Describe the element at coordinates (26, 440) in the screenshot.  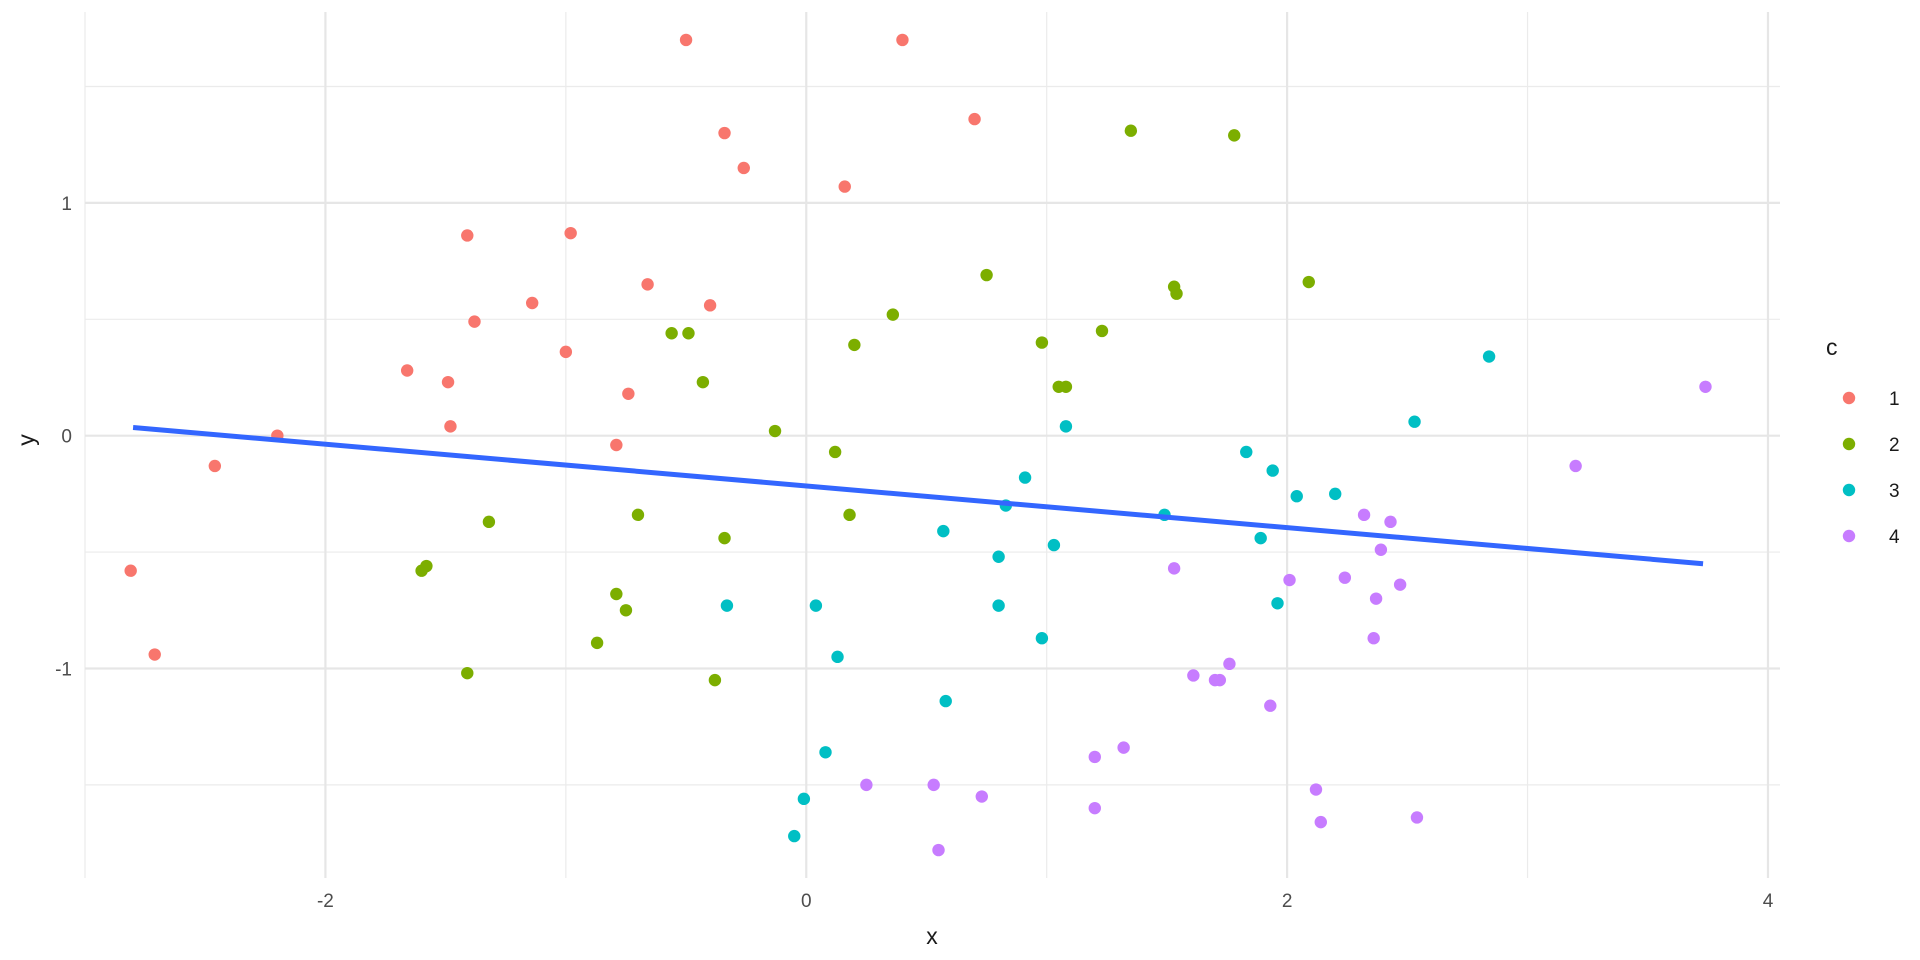
I see `y-axis-title: y` at that location.